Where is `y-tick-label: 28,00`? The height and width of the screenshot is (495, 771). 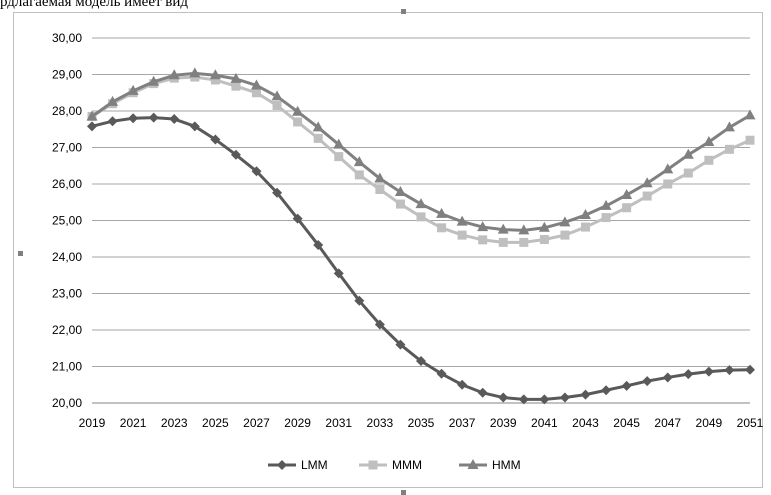 y-tick-label: 28,00 is located at coordinates (67, 111).